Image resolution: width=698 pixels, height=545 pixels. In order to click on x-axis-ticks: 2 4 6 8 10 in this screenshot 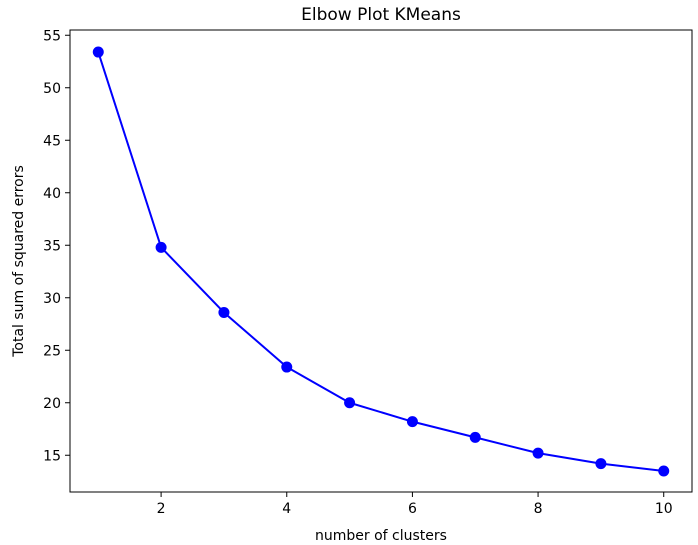, I will do `click(415, 504)`.